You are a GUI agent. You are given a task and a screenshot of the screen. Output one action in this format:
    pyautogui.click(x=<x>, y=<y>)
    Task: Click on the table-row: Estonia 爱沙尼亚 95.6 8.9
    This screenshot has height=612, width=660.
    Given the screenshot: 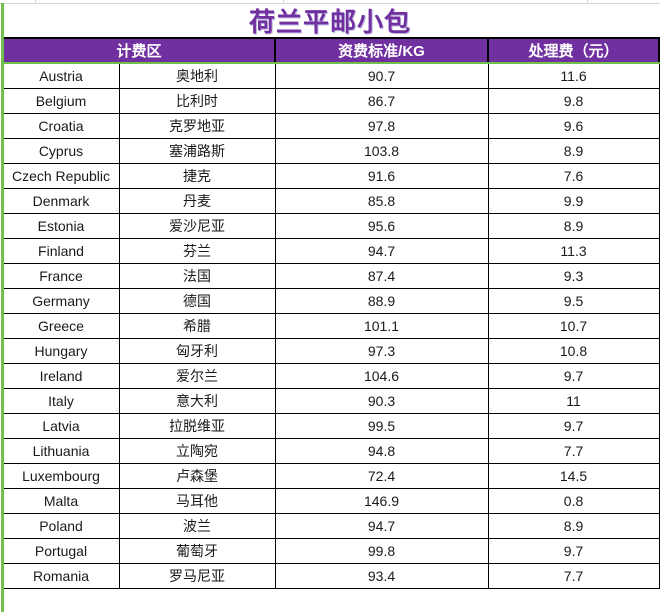 What is the action you would take?
    pyautogui.click(x=331, y=225)
    